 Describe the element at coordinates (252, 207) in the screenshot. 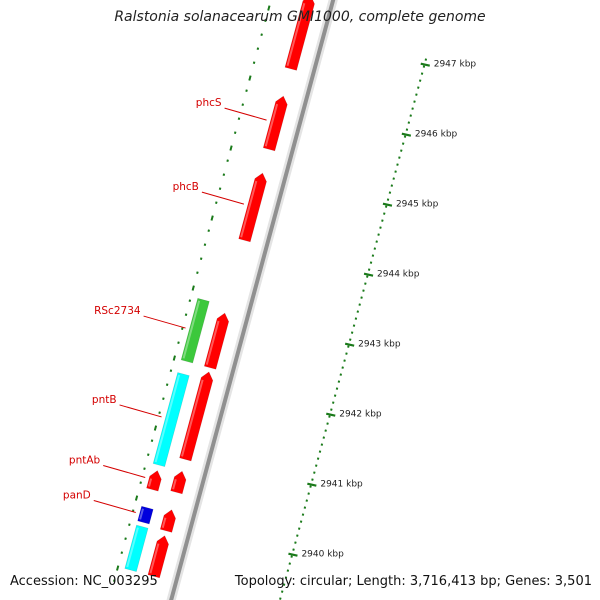

I see `gene-phcb` at that location.